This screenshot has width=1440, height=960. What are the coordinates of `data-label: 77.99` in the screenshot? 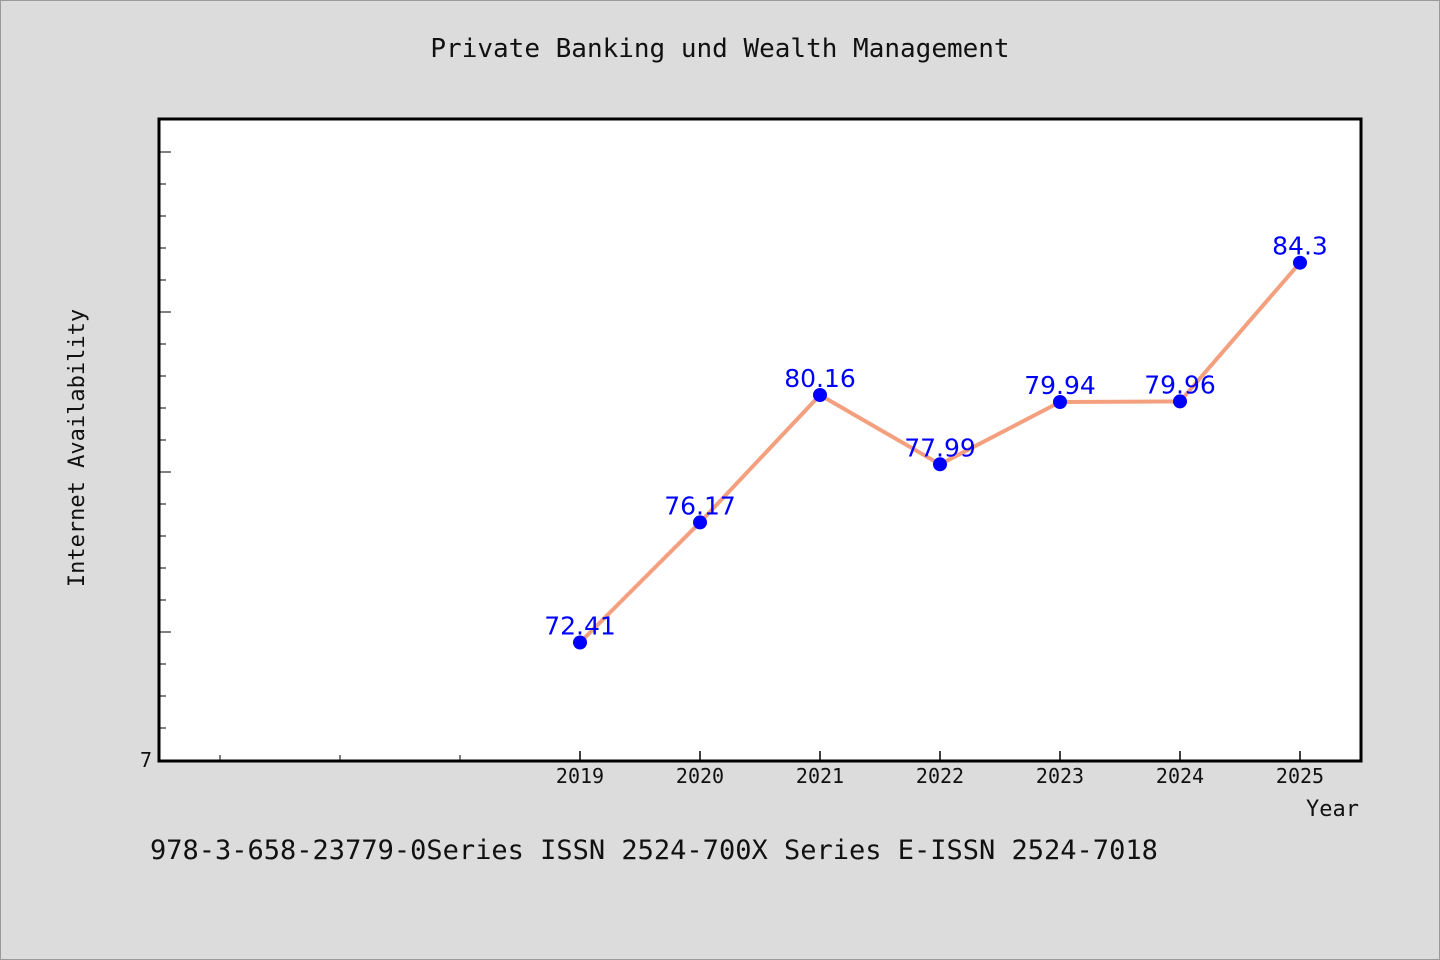 It's located at (940, 447).